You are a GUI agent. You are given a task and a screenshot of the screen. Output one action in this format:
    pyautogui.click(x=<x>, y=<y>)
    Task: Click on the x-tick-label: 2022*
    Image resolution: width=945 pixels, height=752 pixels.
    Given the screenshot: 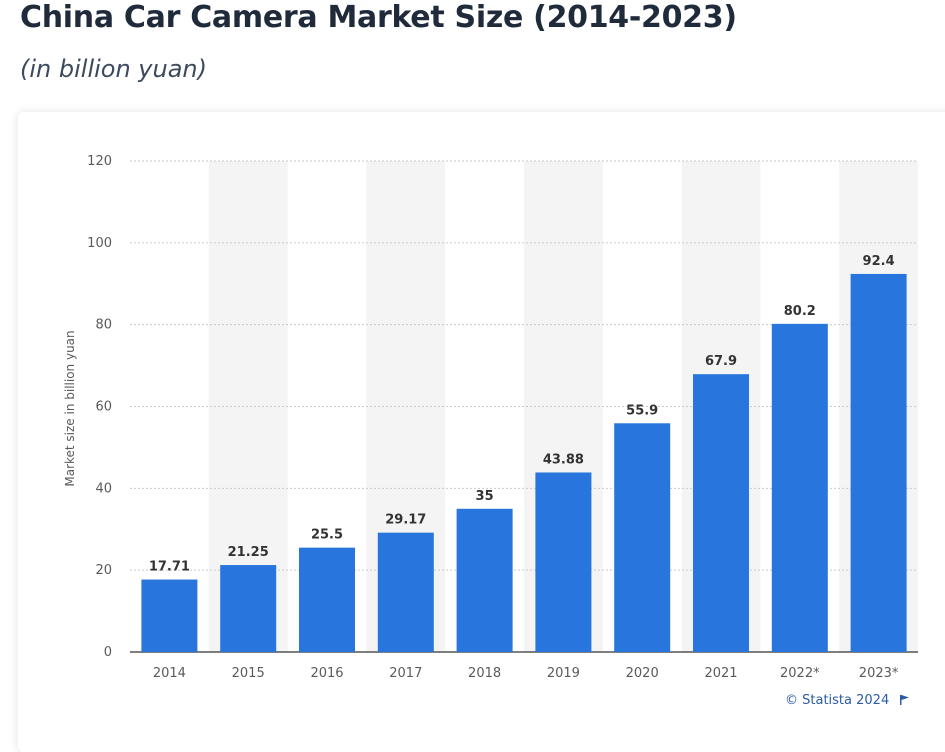 What is the action you would take?
    pyautogui.click(x=800, y=673)
    